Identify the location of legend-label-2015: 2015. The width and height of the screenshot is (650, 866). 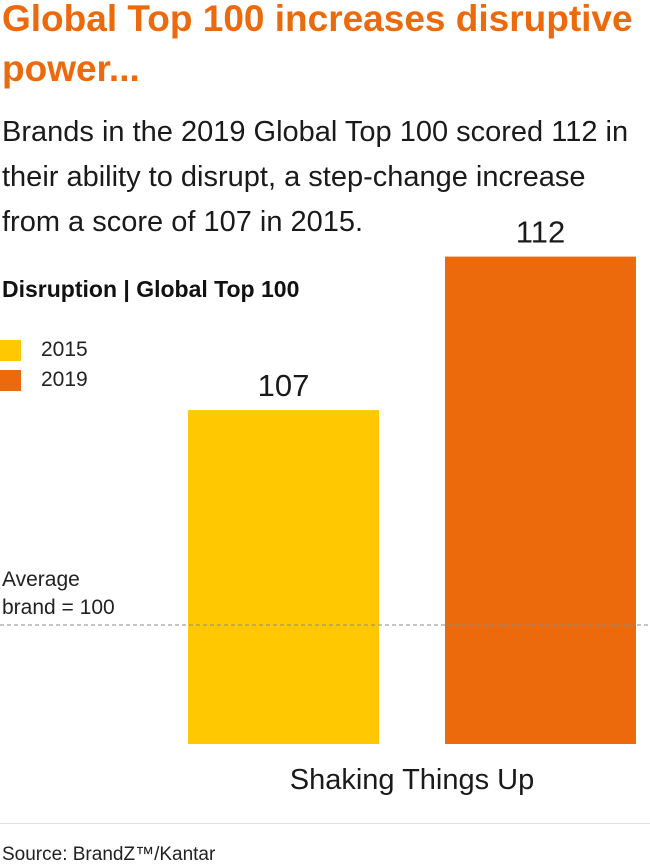
(64, 349).